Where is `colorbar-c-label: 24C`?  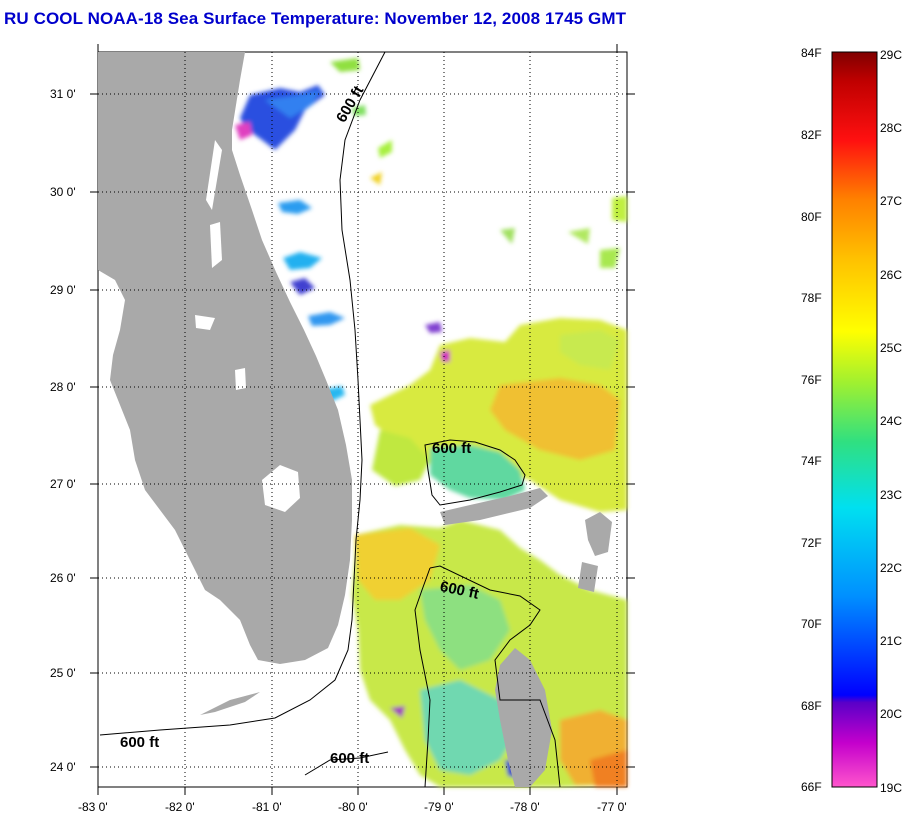
colorbar-c-label: 24C is located at coordinates (891, 421).